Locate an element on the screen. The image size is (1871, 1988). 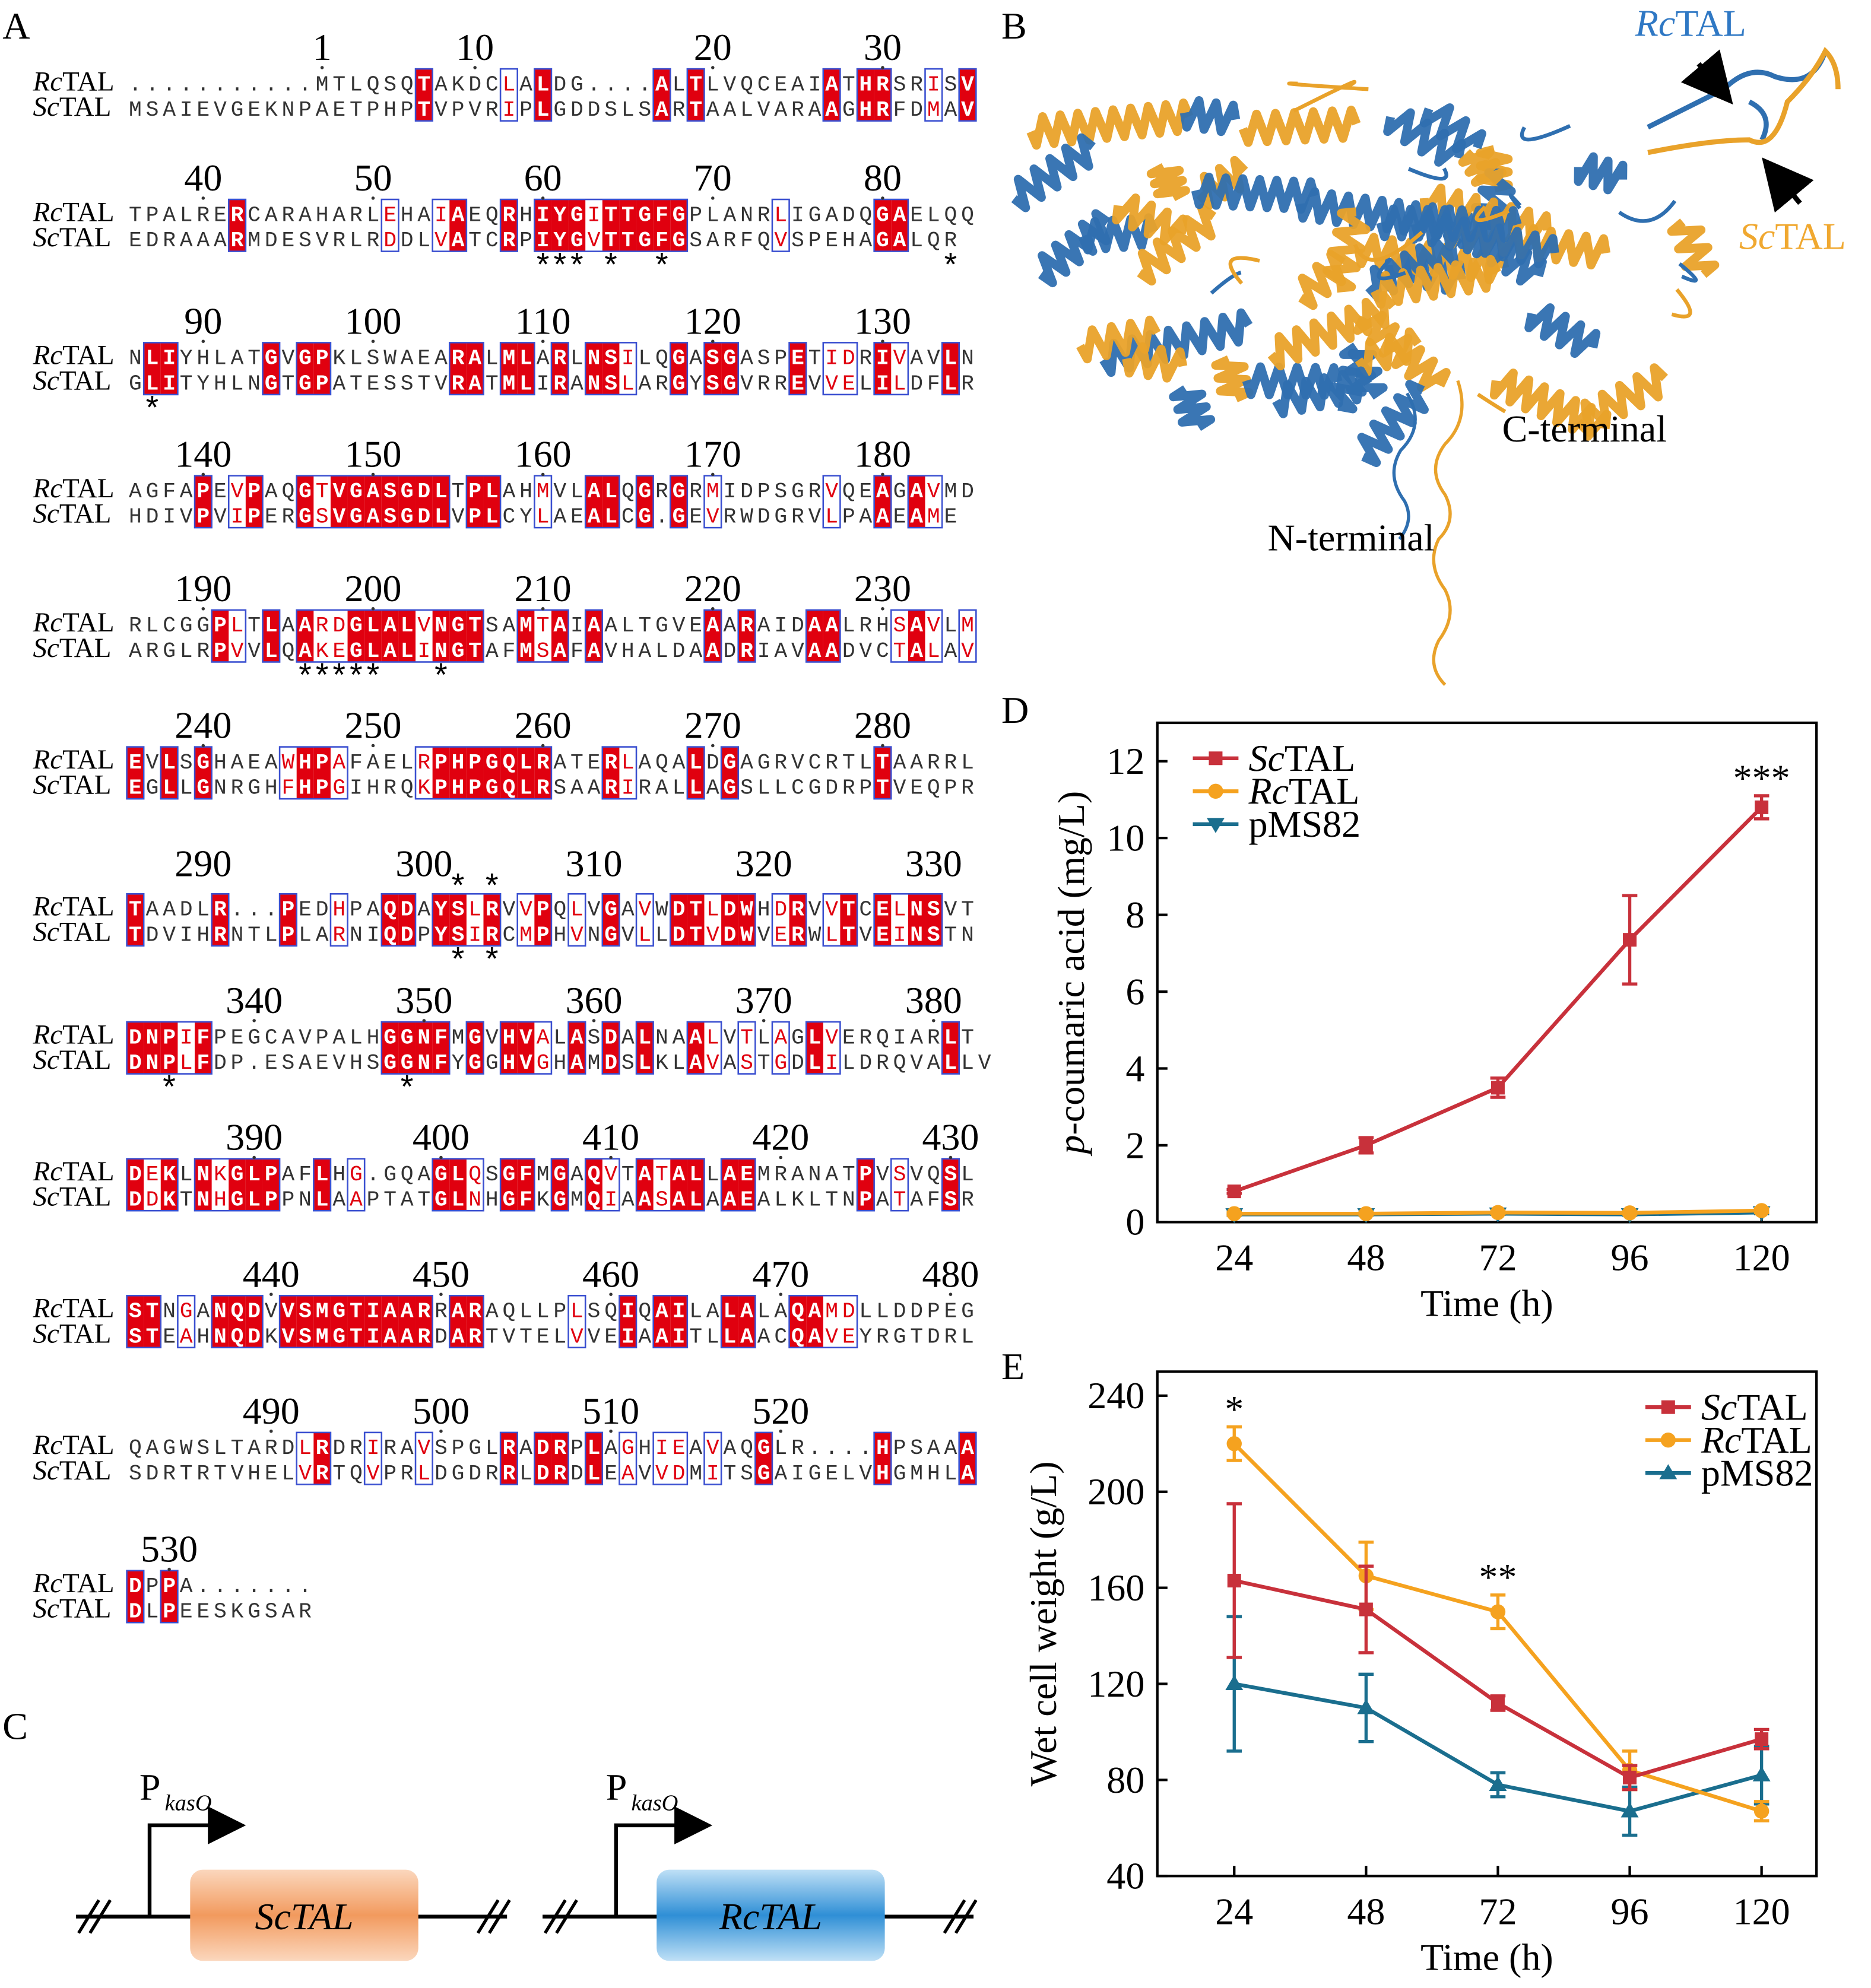
x-tick-label: 120 is located at coordinates (1761, 1911).